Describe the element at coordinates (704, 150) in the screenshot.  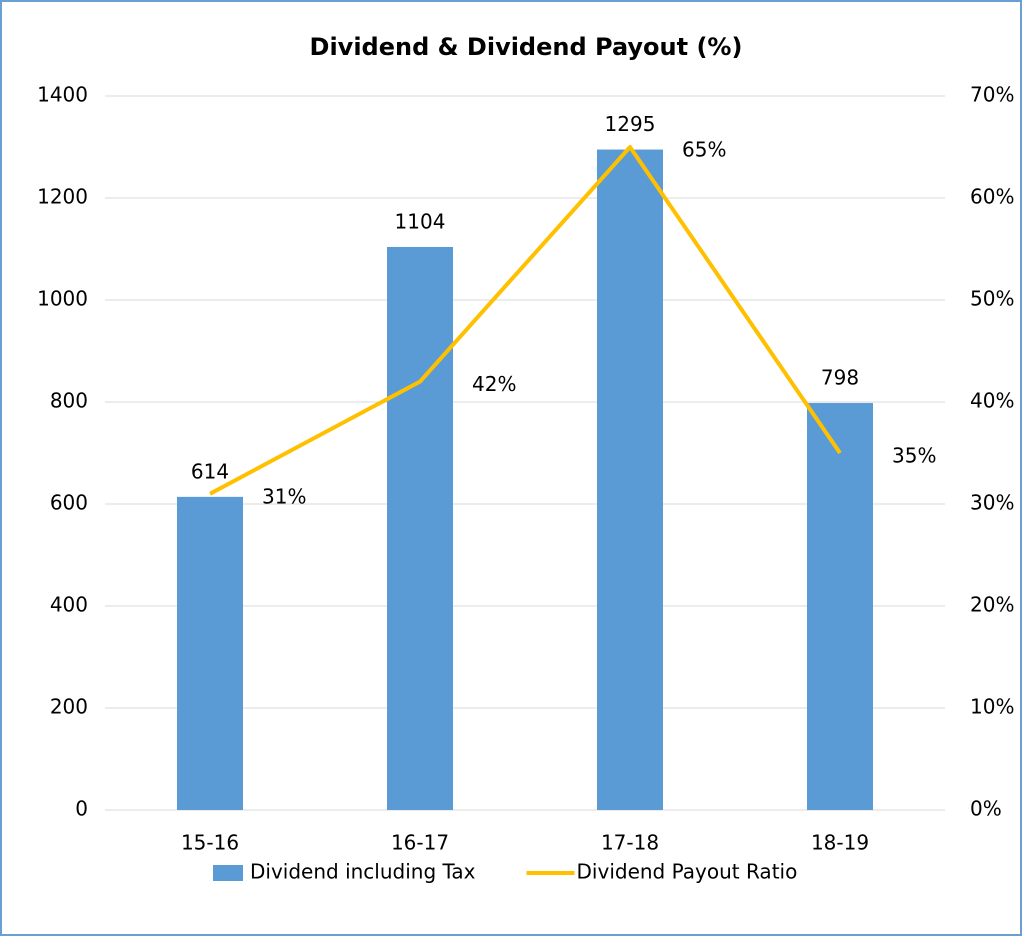
I see `line-value-label: 65%` at that location.